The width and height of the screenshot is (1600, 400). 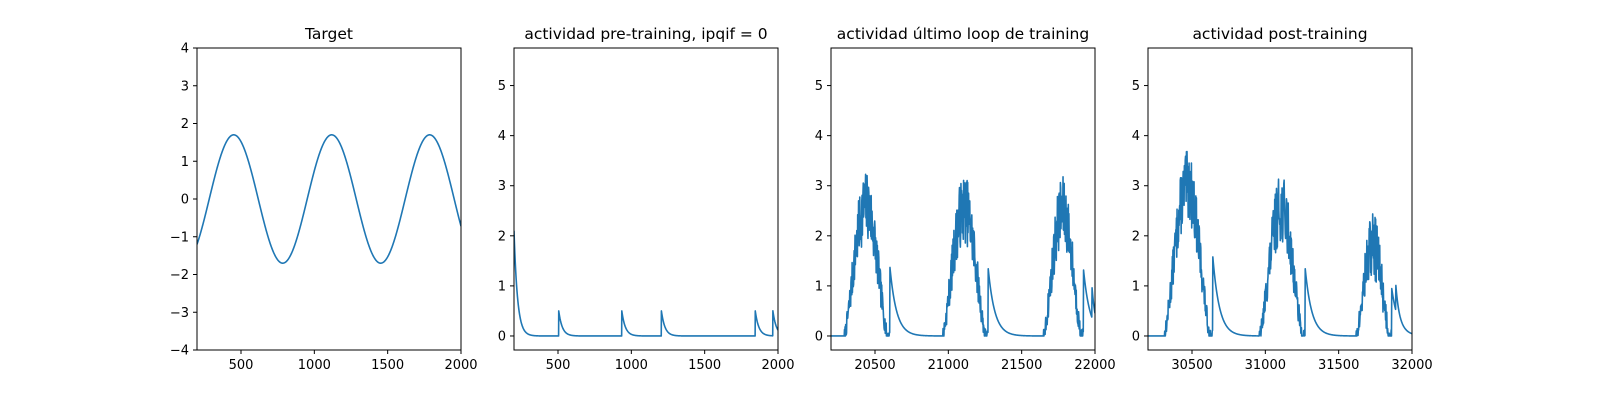 What do you see at coordinates (1338, 365) in the screenshot?
I see `x-tick-label: 31500` at bounding box center [1338, 365].